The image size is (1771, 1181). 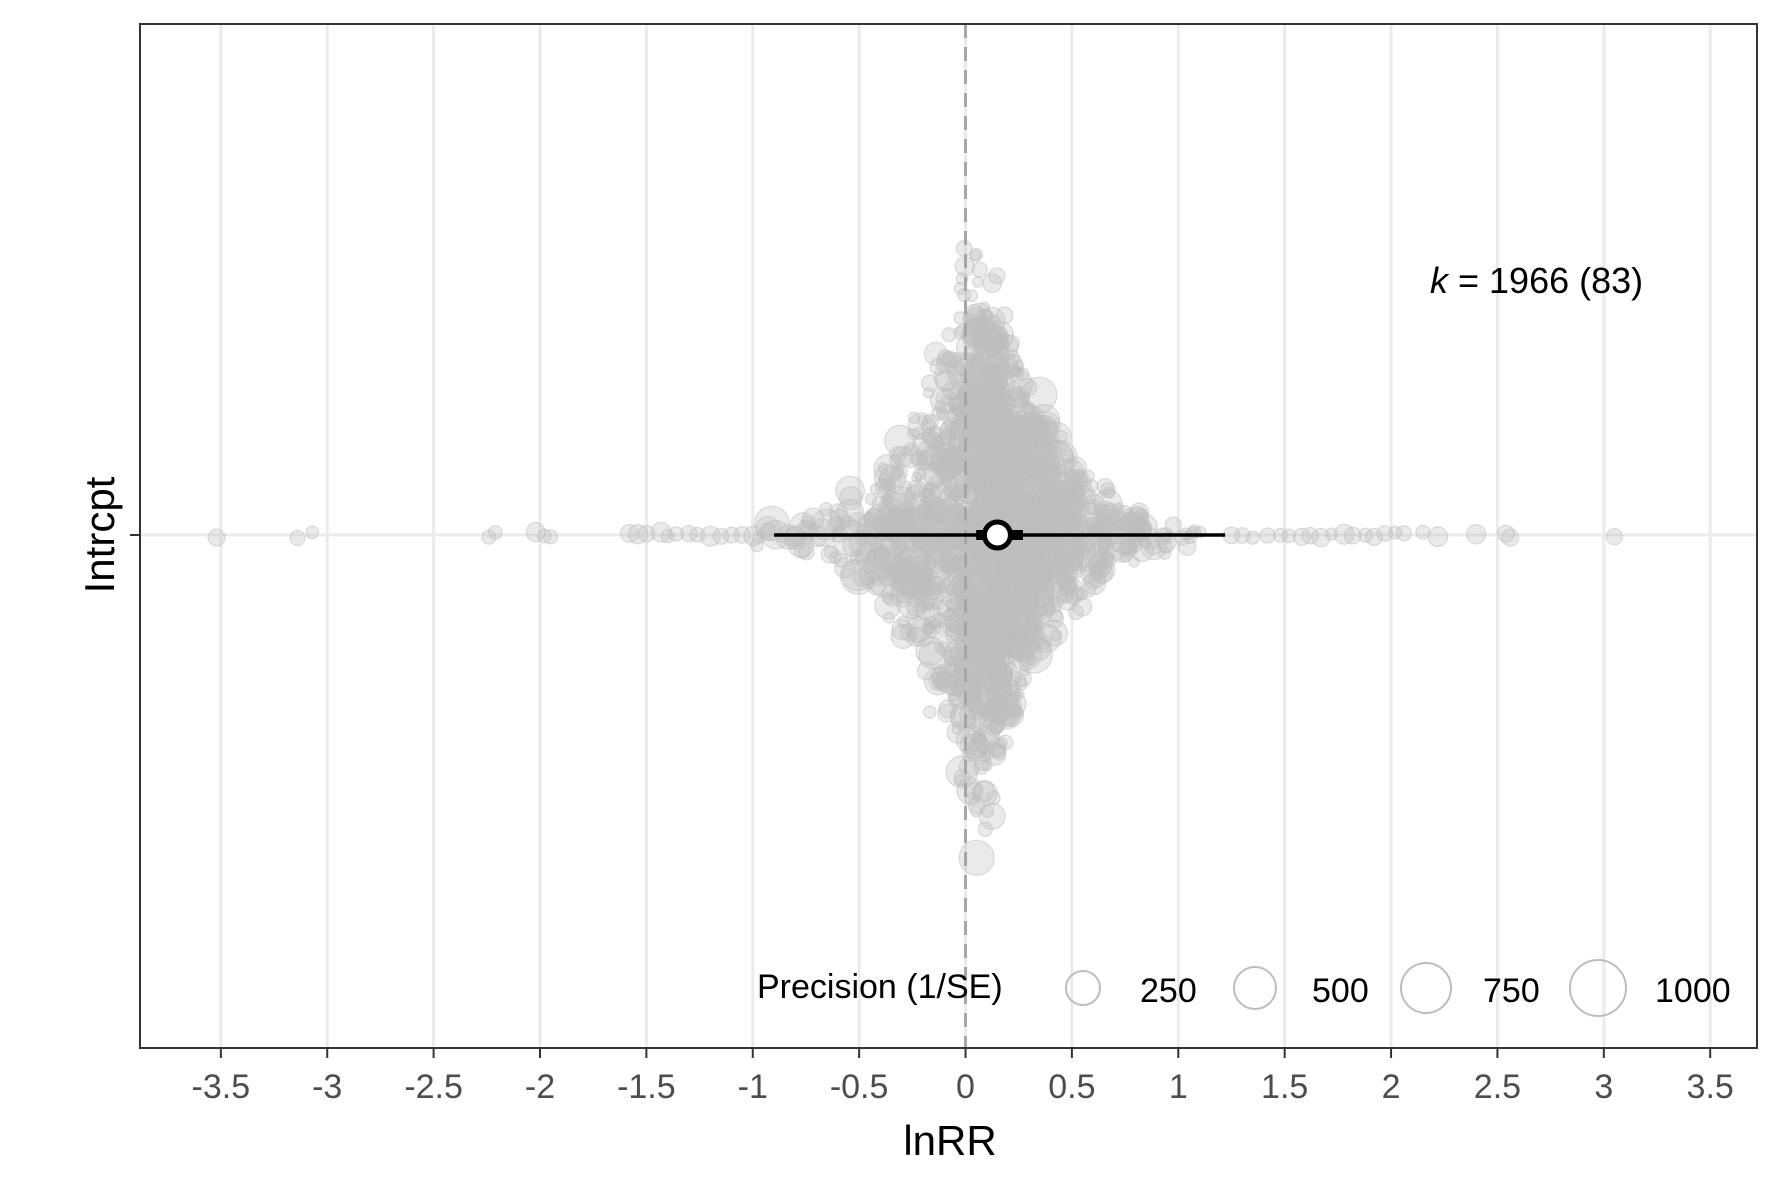 I want to click on legend-label: 1000, so click(x=1693, y=991).